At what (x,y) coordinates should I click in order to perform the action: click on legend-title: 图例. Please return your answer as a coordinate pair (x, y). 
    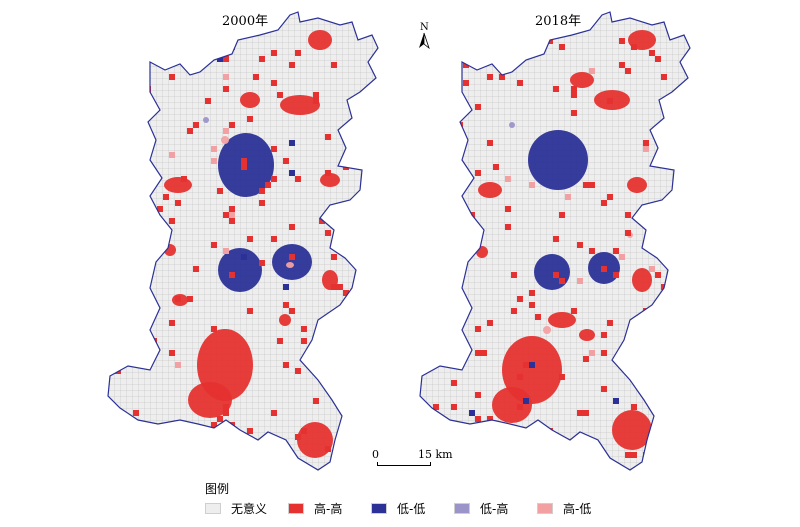
    Looking at the image, I should click on (217, 489).